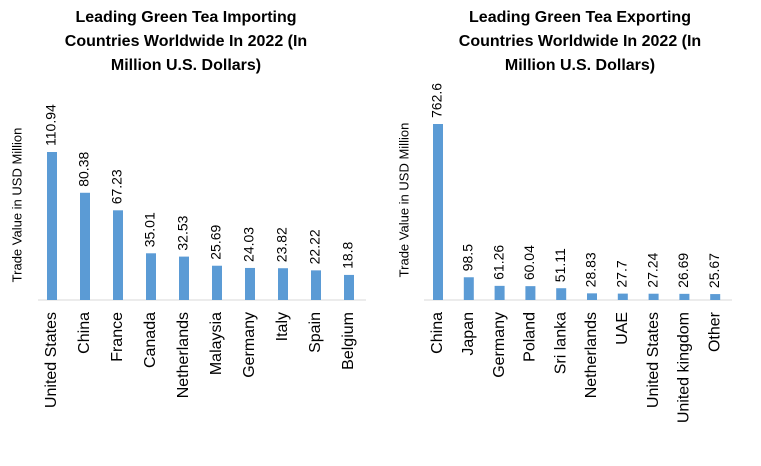  What do you see at coordinates (560, 265) in the screenshot?
I see `value-label: 51.11` at bounding box center [560, 265].